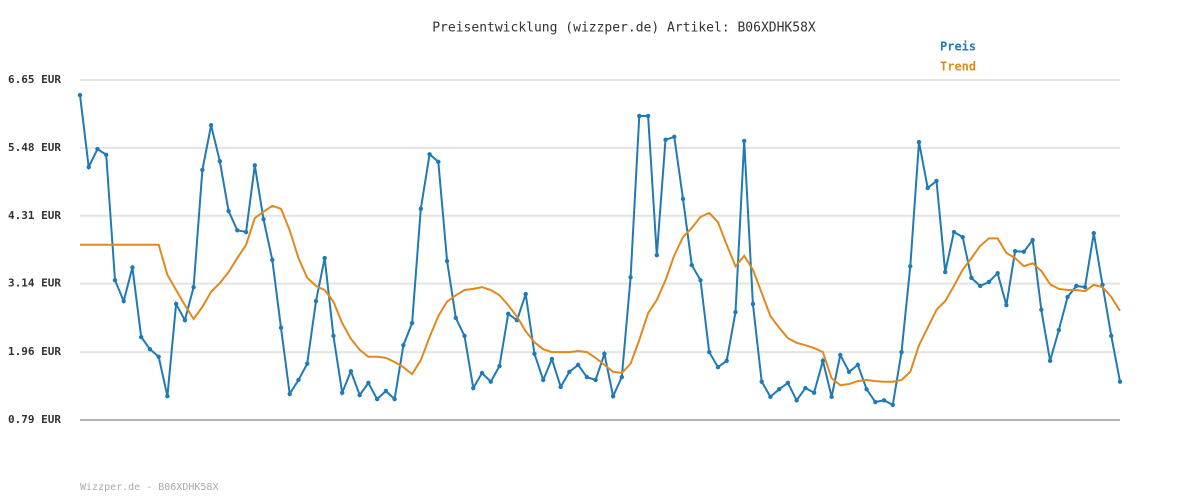  Describe the element at coordinates (149, 487) in the screenshot. I see `footer: Wizzper.de - B06XDHK58X` at that location.